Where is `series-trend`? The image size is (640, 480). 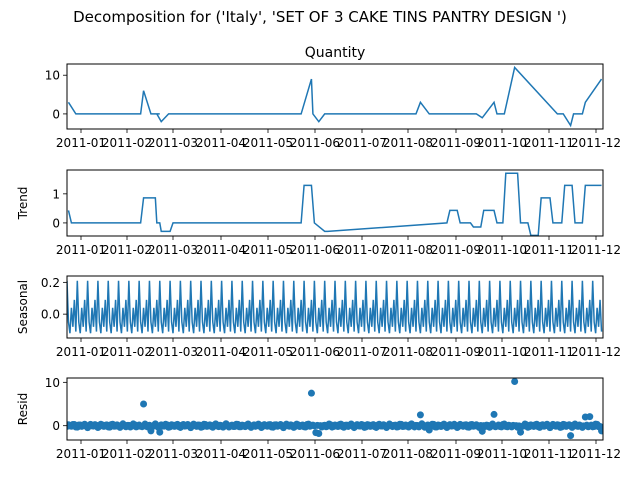 series-trend is located at coordinates (334, 204).